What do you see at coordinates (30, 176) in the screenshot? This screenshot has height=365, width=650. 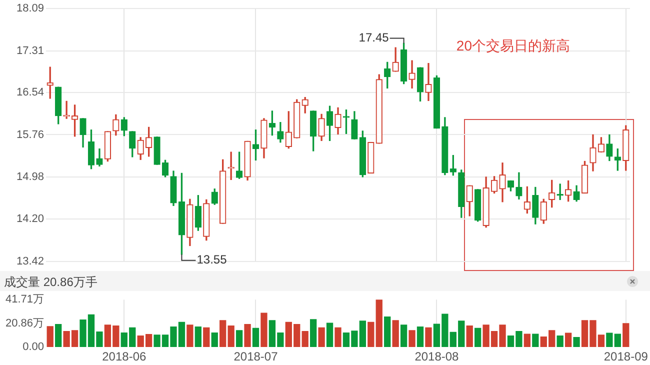 I see `y-tick-label: 14.98` at bounding box center [30, 176].